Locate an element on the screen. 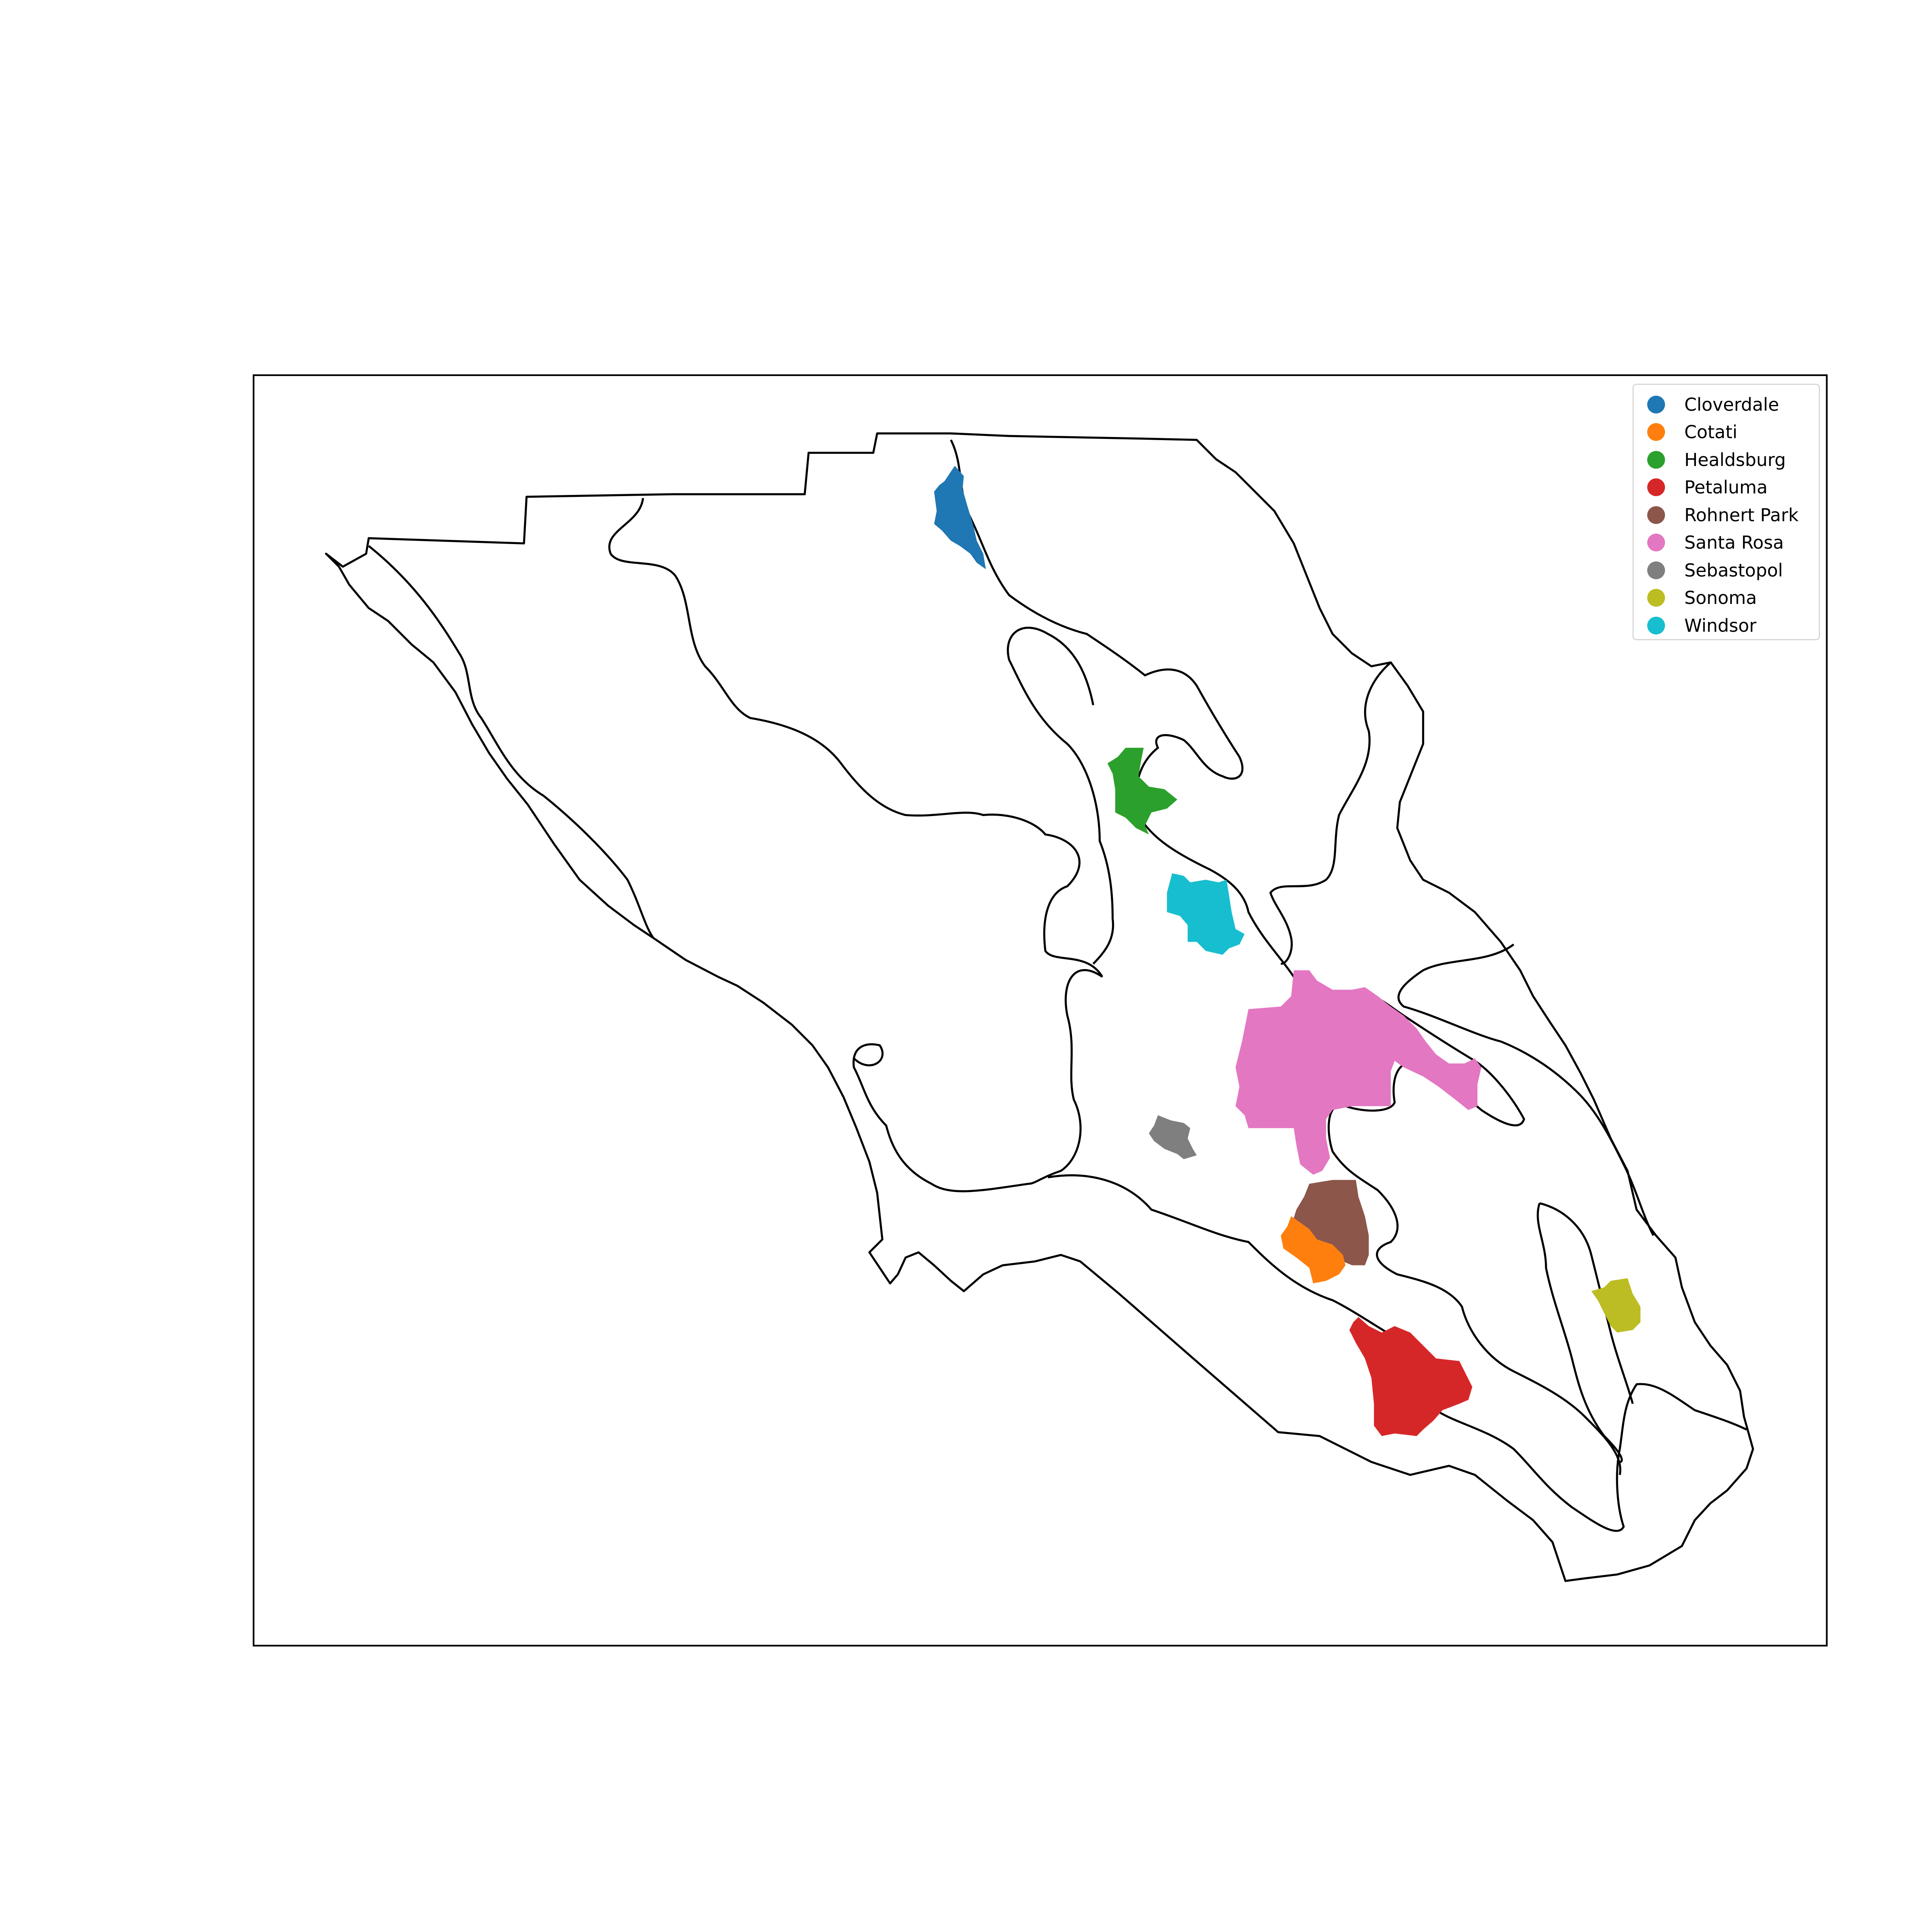  legend-entry-healdsburg: Healdsburg is located at coordinates (1727, 460).